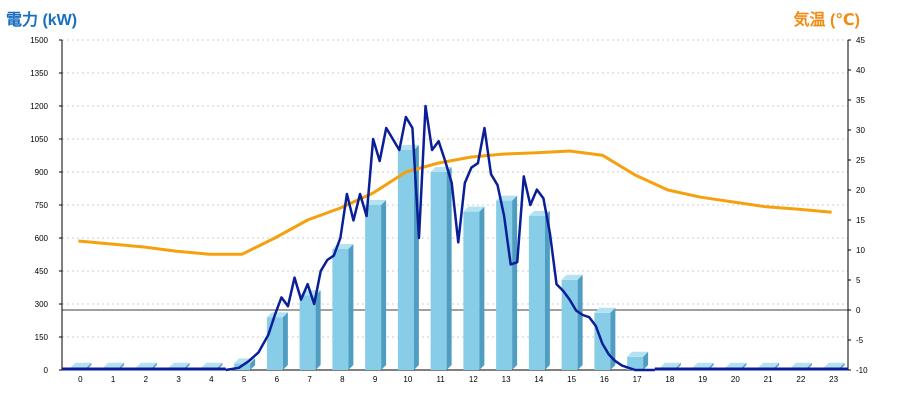  What do you see at coordinates (735, 379) in the screenshot?
I see `x-tick-label: 20` at bounding box center [735, 379].